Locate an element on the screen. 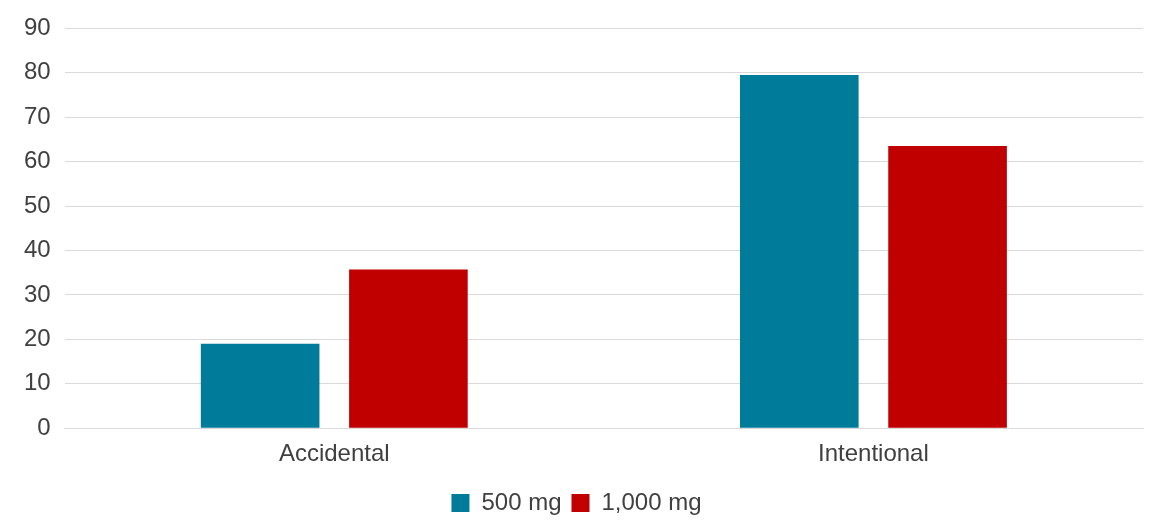  y-tick-label: 0 is located at coordinates (44, 426).